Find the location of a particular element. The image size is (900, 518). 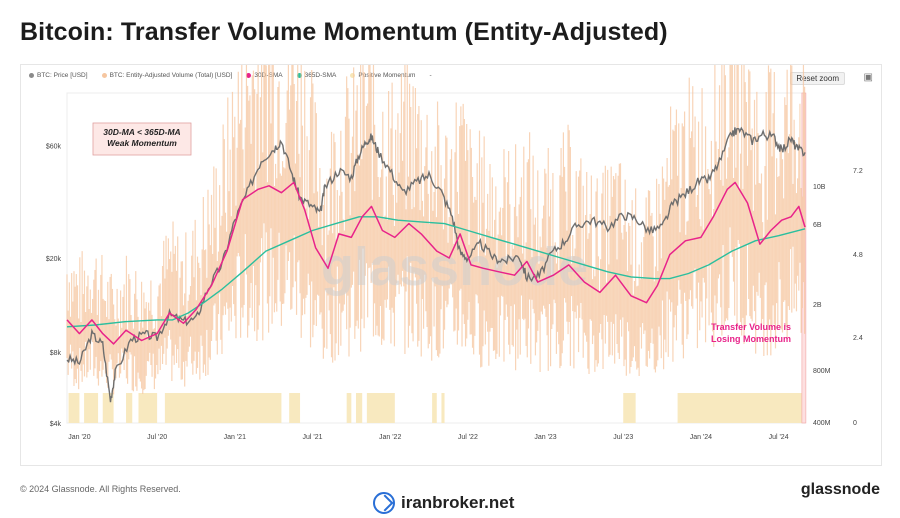

legend-item-extra: - is located at coordinates (430, 75).